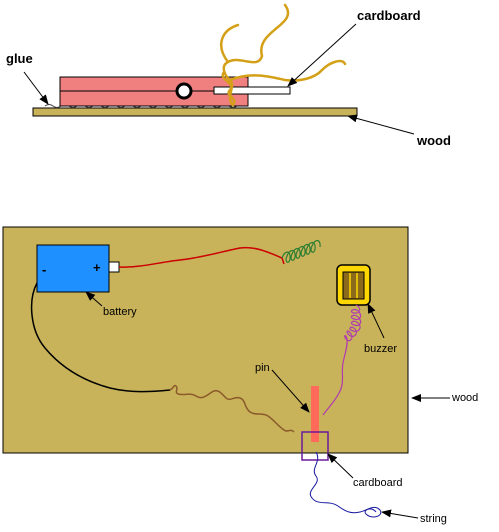  Describe the element at coordinates (381, 124) in the screenshot. I see `arrow-wood-top` at that location.